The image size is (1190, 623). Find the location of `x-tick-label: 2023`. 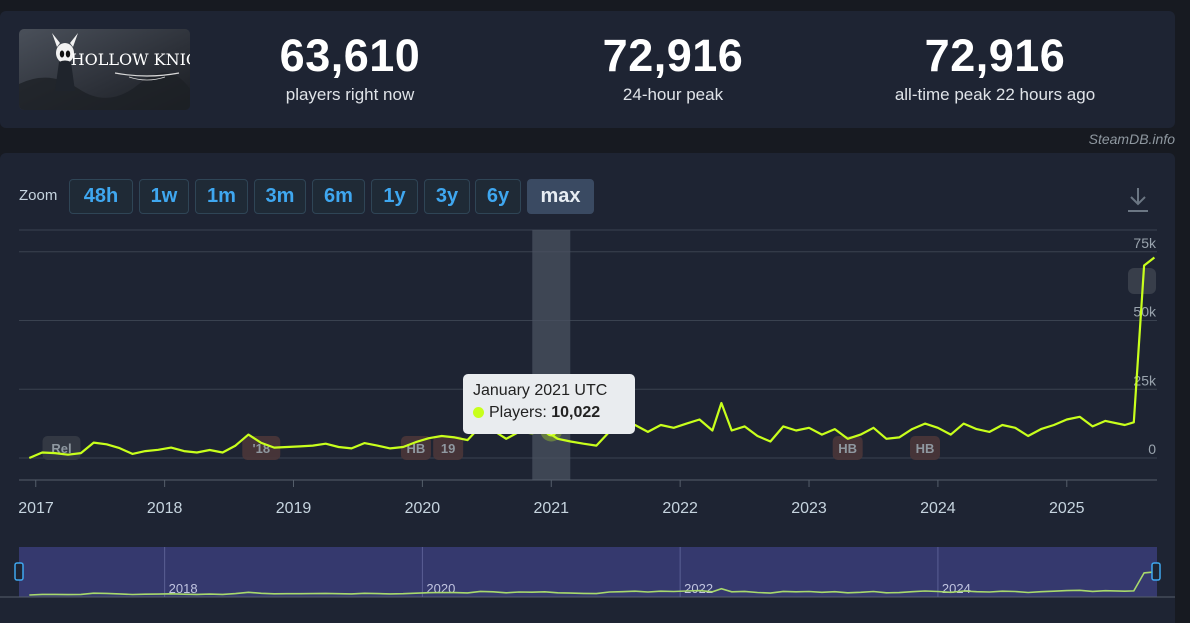

x-tick-label: 2023 is located at coordinates (809, 508).